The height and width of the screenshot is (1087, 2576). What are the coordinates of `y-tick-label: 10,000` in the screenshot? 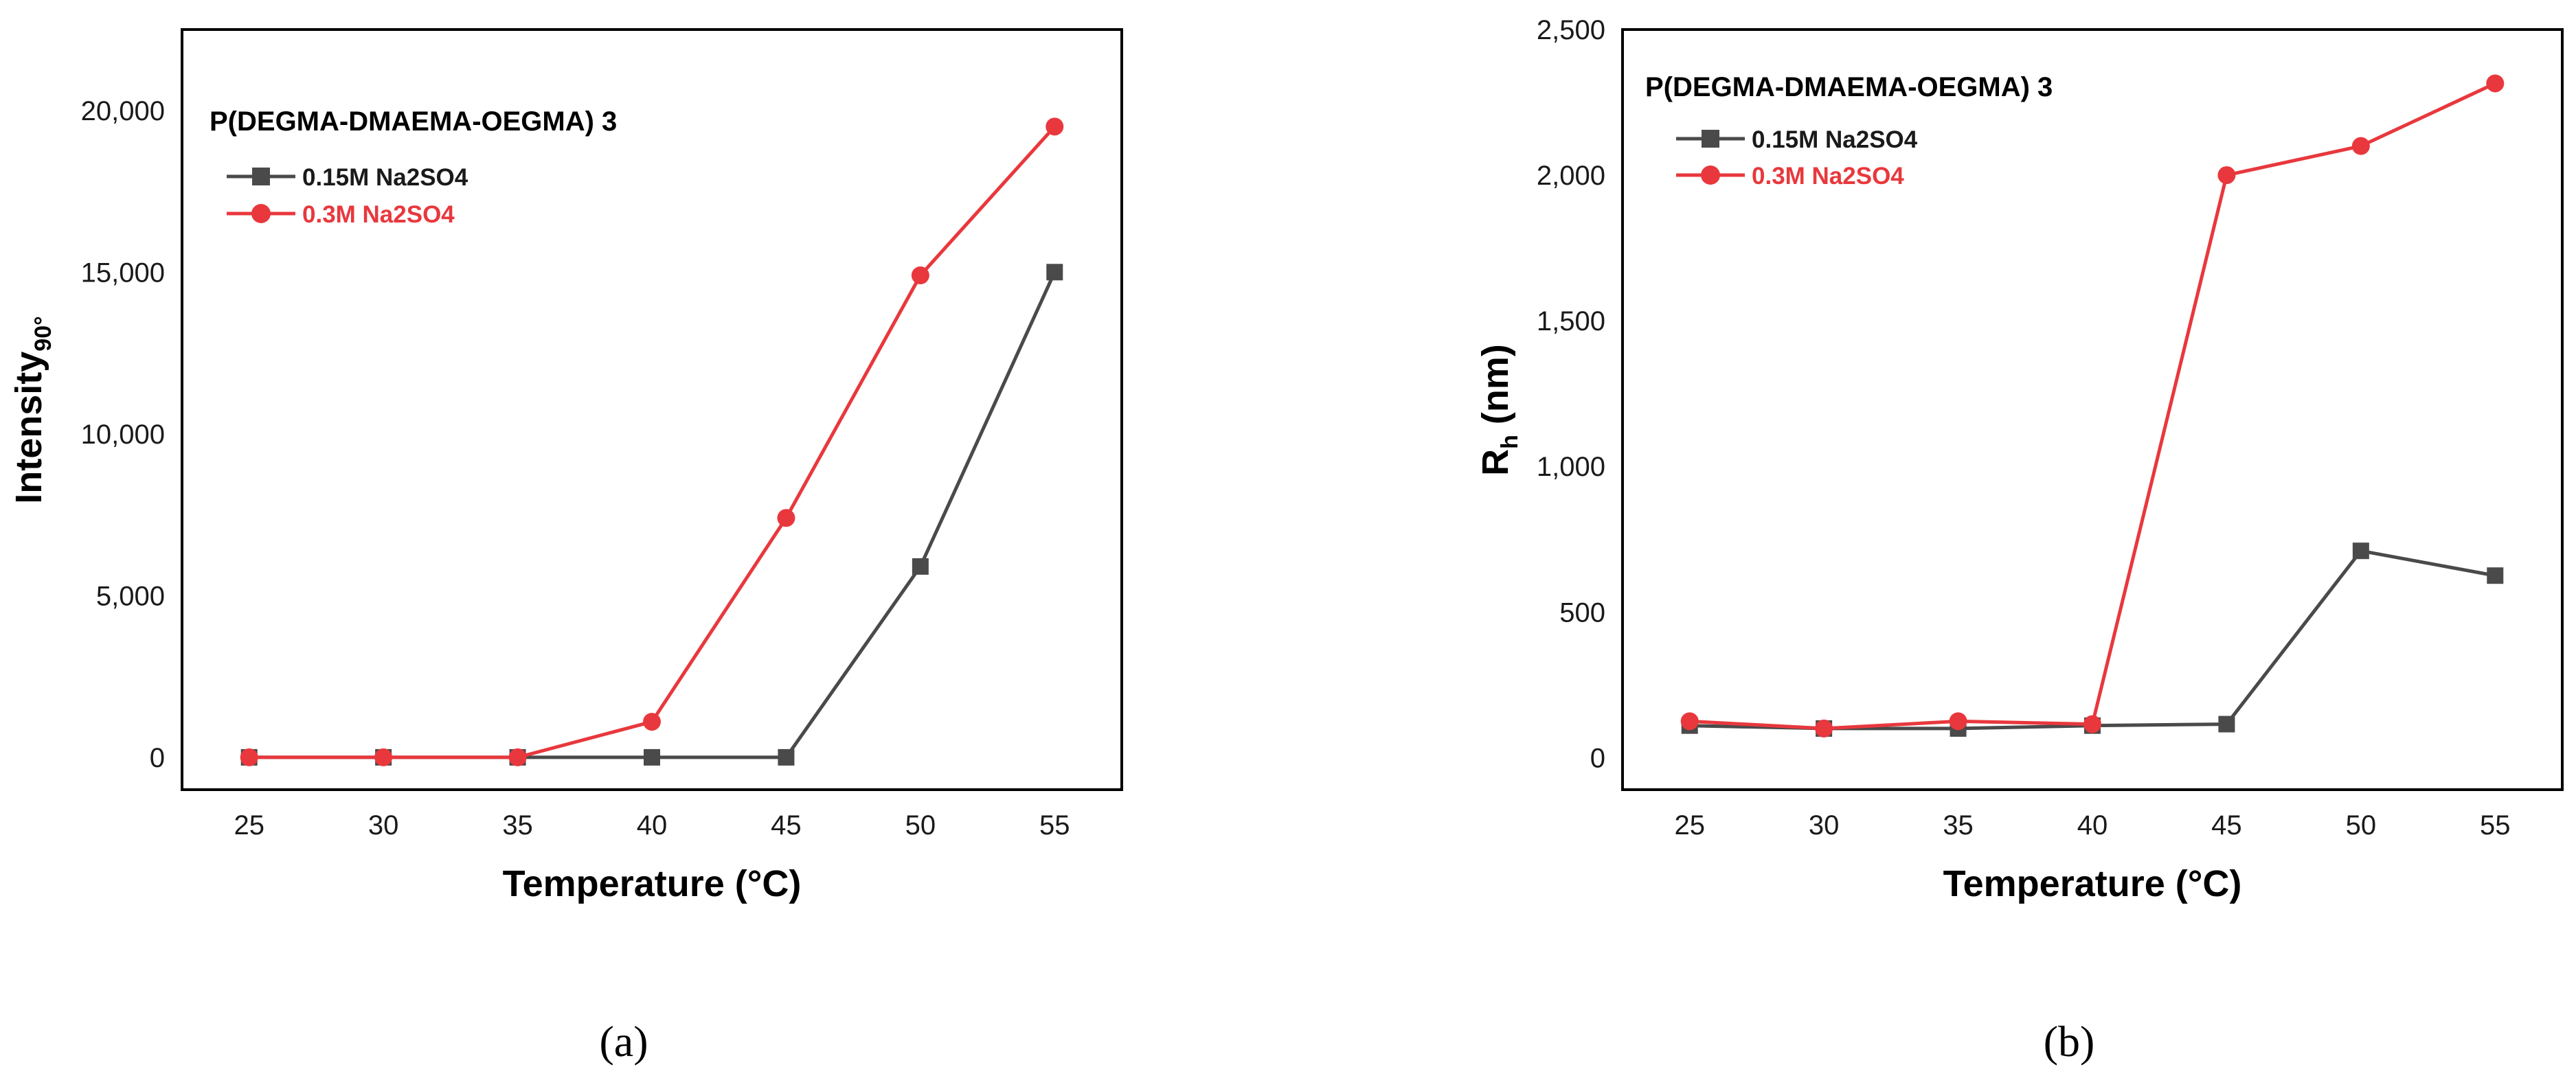 It's located at (123, 435).